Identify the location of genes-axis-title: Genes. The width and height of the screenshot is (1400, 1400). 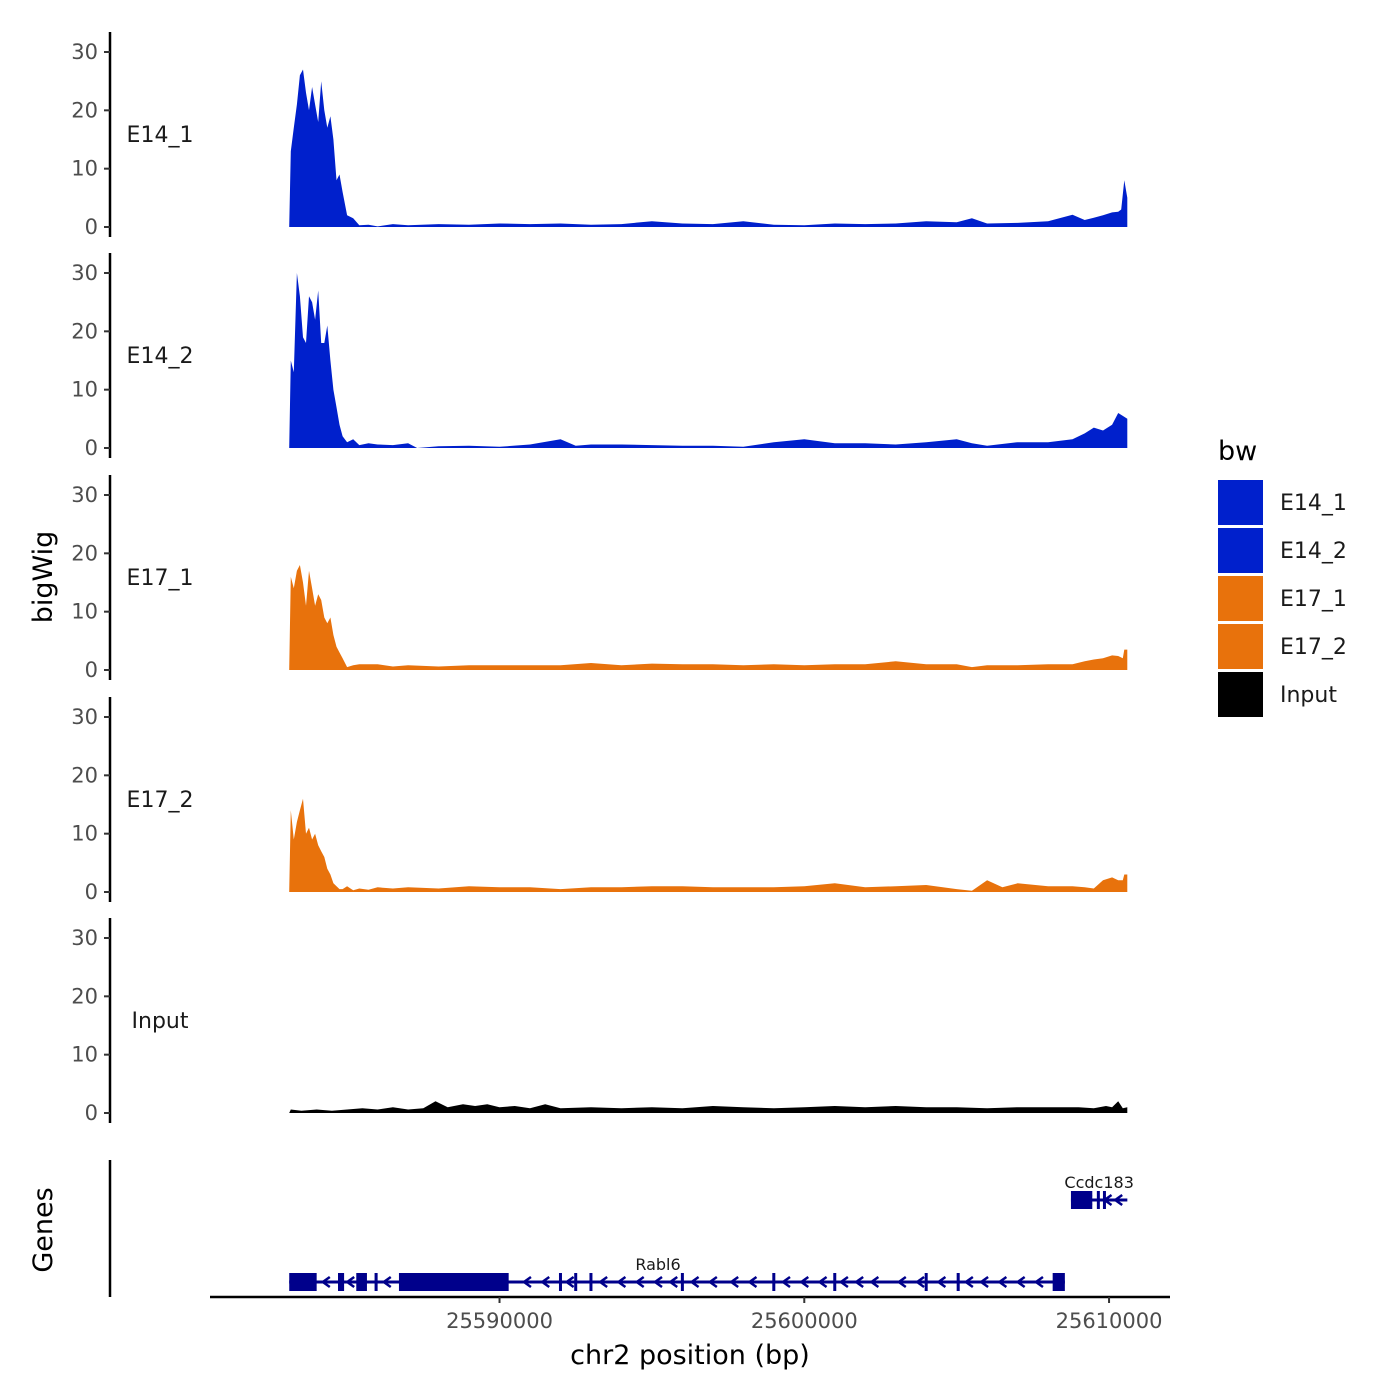
(43, 1229).